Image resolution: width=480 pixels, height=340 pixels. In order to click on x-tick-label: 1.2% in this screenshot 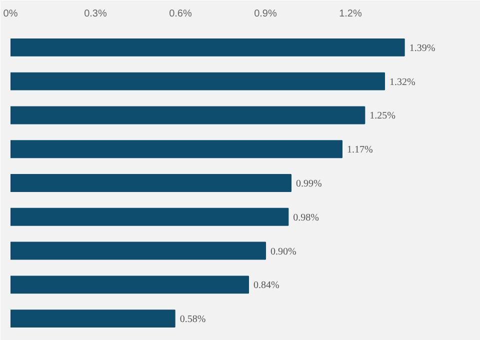, I will do `click(350, 14)`.